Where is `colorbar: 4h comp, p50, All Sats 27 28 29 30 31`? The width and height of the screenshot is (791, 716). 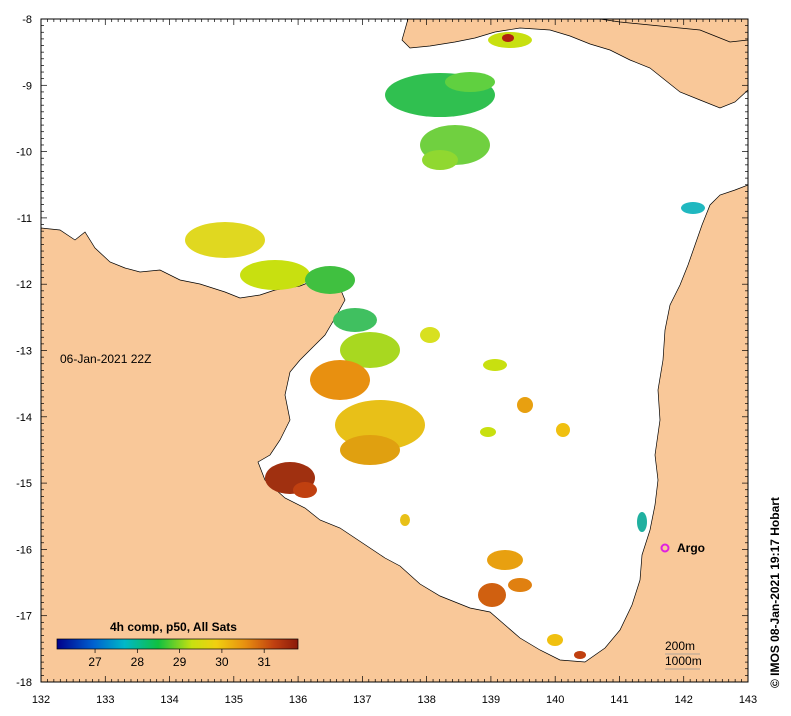
colorbar: 4h comp, p50, All Sats 27 28 29 30 31 is located at coordinates (177, 644).